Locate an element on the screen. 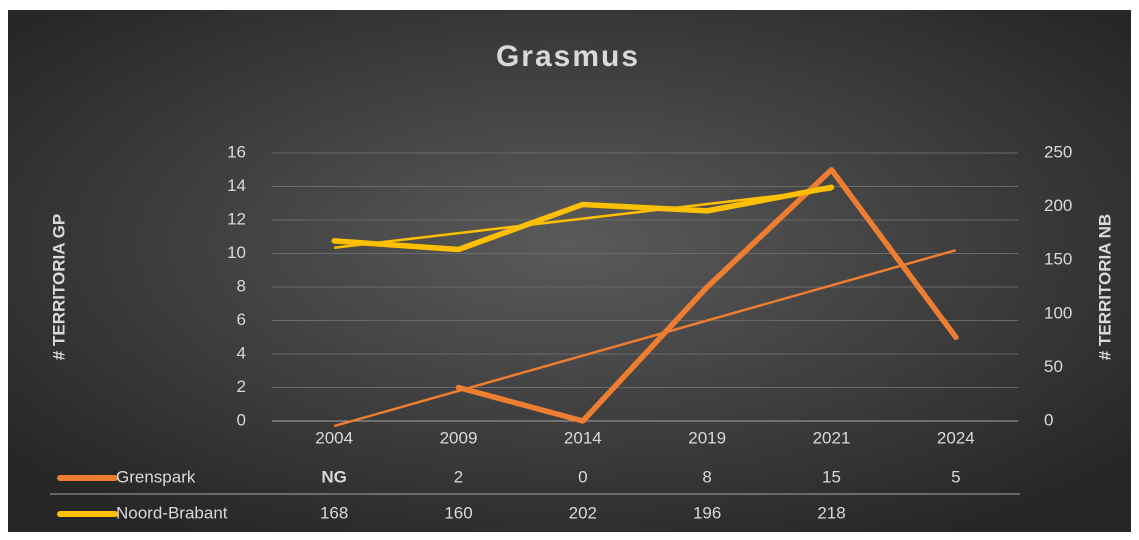 Image resolution: width=1139 pixels, height=540 pixels. table-value: 218 is located at coordinates (831, 512).